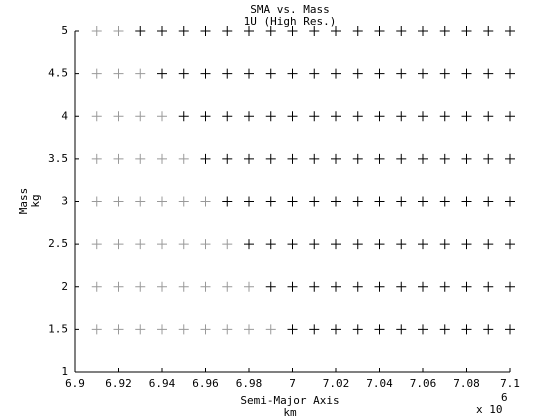 The height and width of the screenshot is (420, 560). Describe the element at coordinates (64, 30) in the screenshot. I see `y-tick-label: 5` at that location.